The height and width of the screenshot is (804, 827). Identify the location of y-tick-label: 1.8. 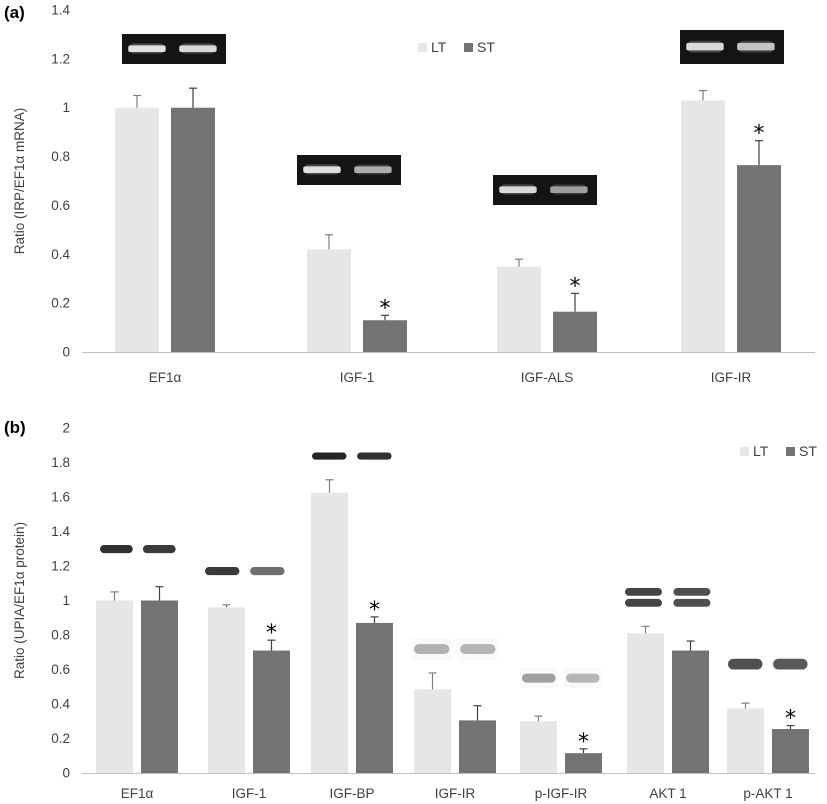
(60, 462).